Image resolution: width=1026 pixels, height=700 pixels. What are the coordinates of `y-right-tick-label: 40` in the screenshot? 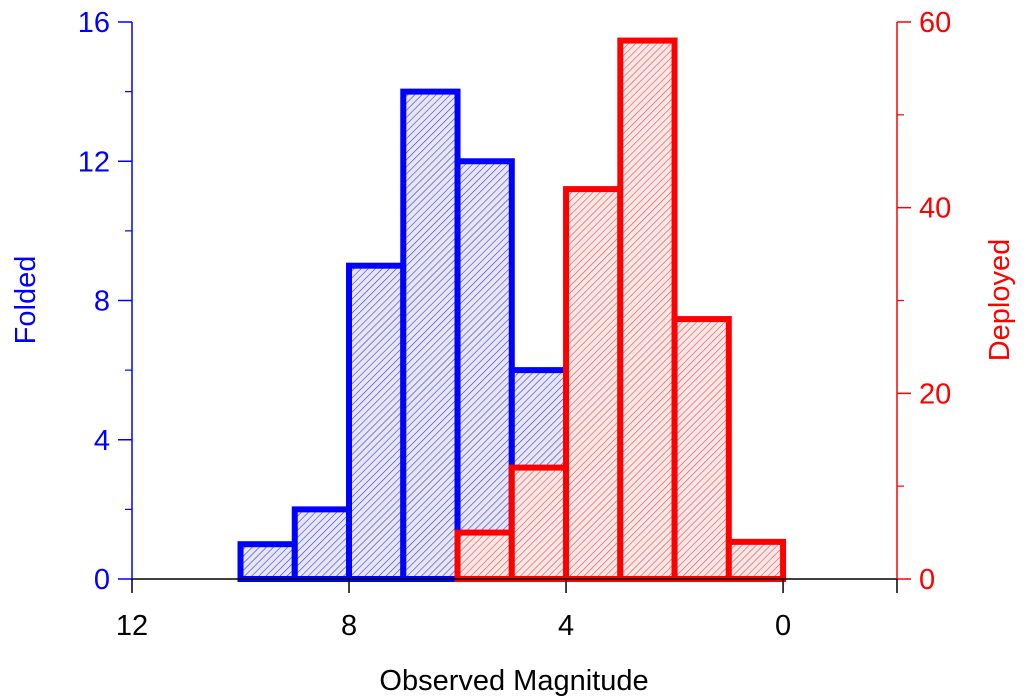 It's located at (935, 209).